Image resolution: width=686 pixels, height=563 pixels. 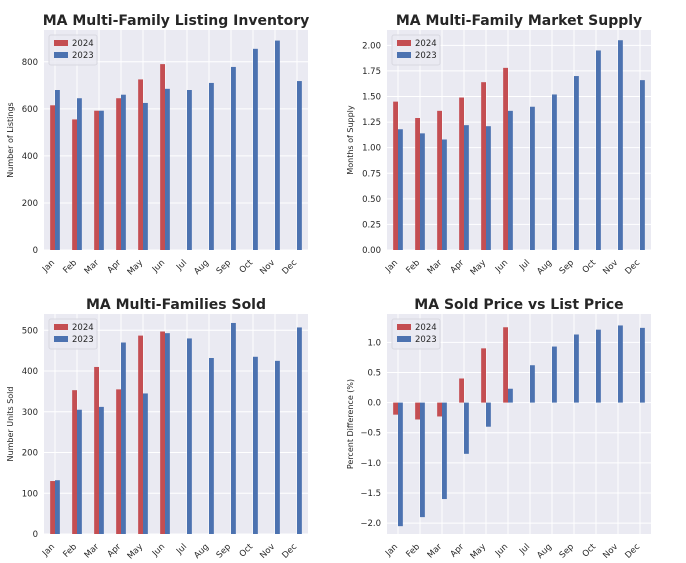 I want to click on y-tick-label: −1.5, so click(x=370, y=494).